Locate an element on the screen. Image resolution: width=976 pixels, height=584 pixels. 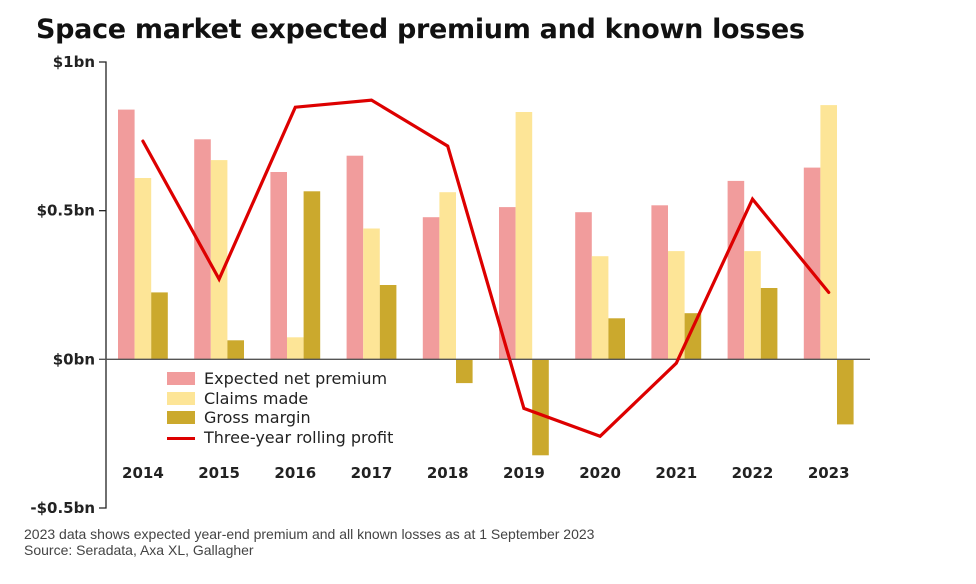
x-tick-label-2019: 2019 is located at coordinates (524, 473).